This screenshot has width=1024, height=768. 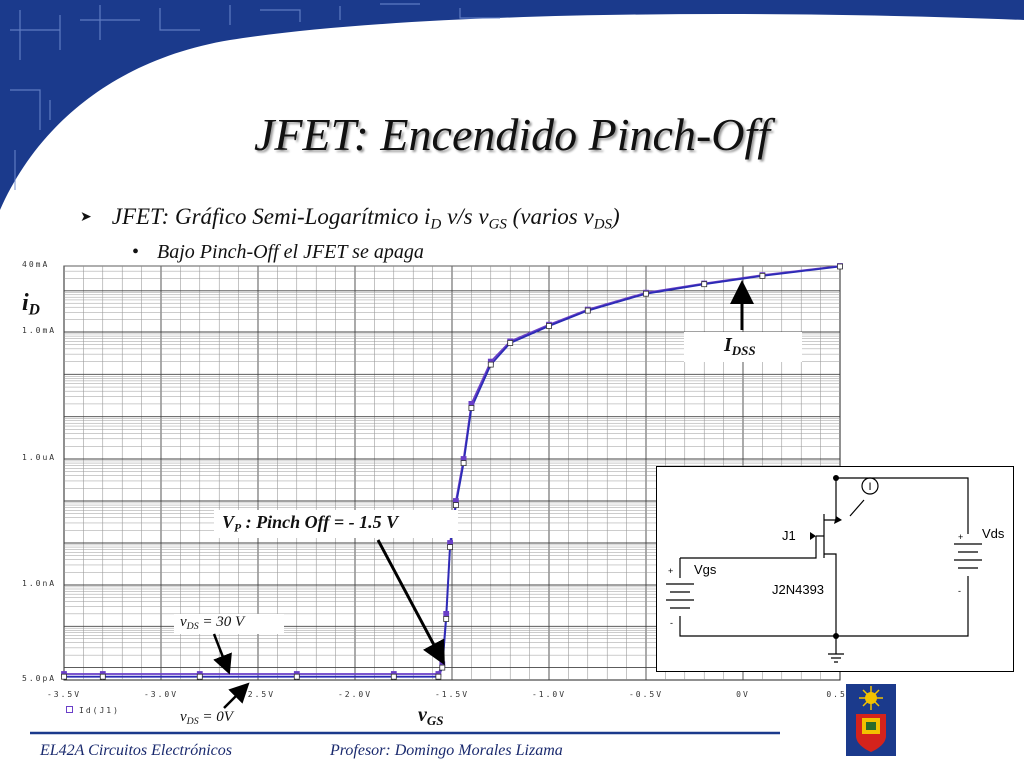 I want to click on y-tick-label: 5.0pA, so click(x=39, y=678).